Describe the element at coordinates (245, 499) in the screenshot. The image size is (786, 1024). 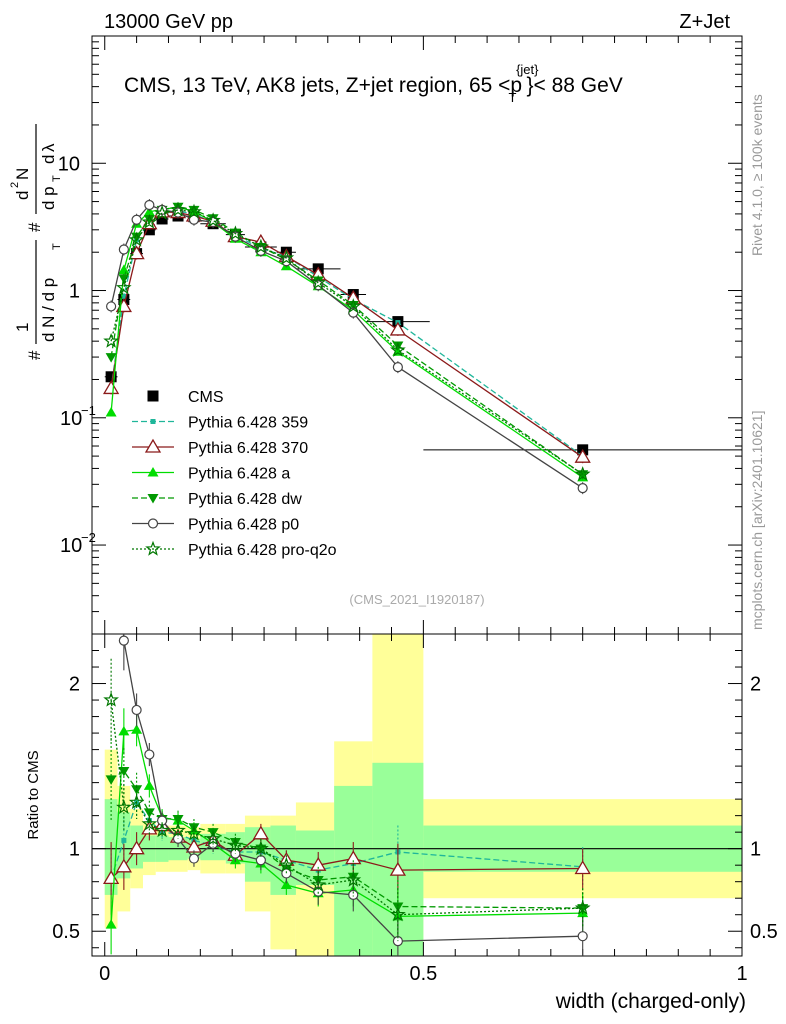
I see `legend-label: Pythia 6.428 dw` at that location.